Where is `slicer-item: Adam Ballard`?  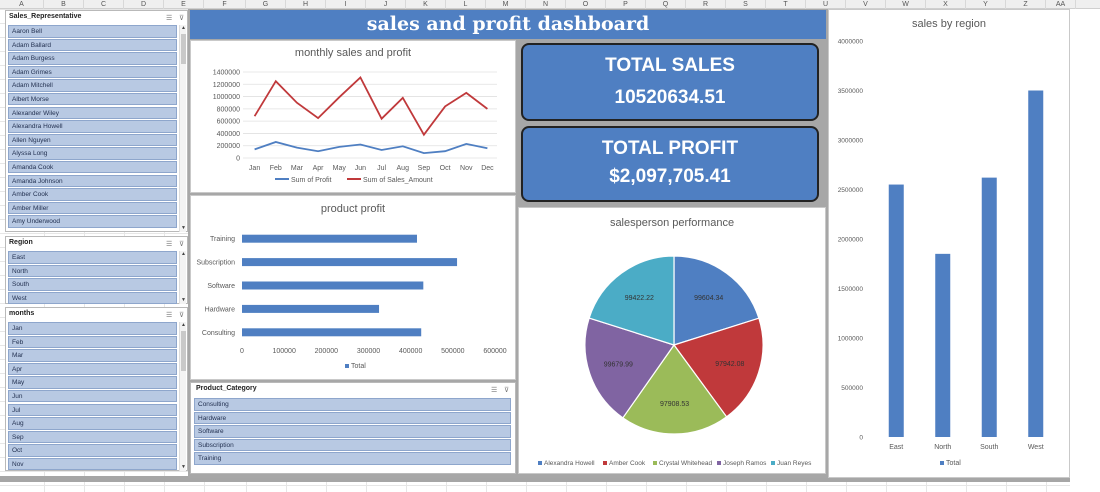
slicer-item: Adam Ballard is located at coordinates (92, 45).